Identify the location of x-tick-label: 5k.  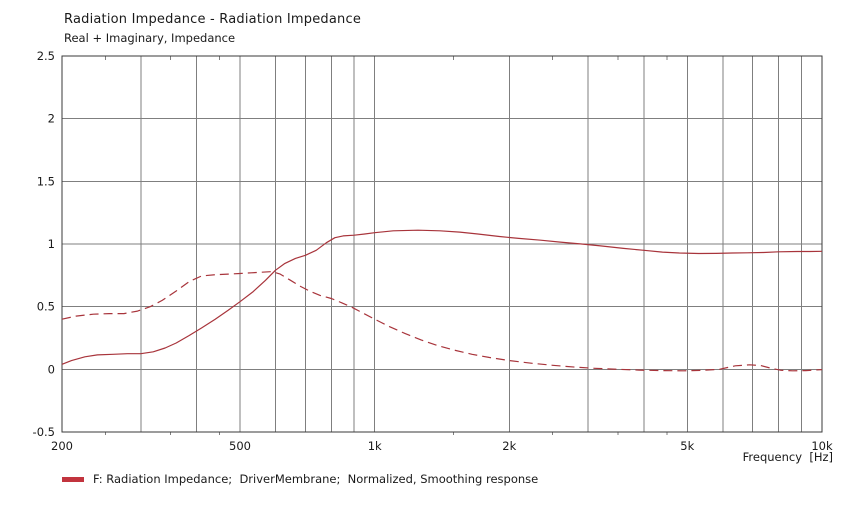
(687, 446).